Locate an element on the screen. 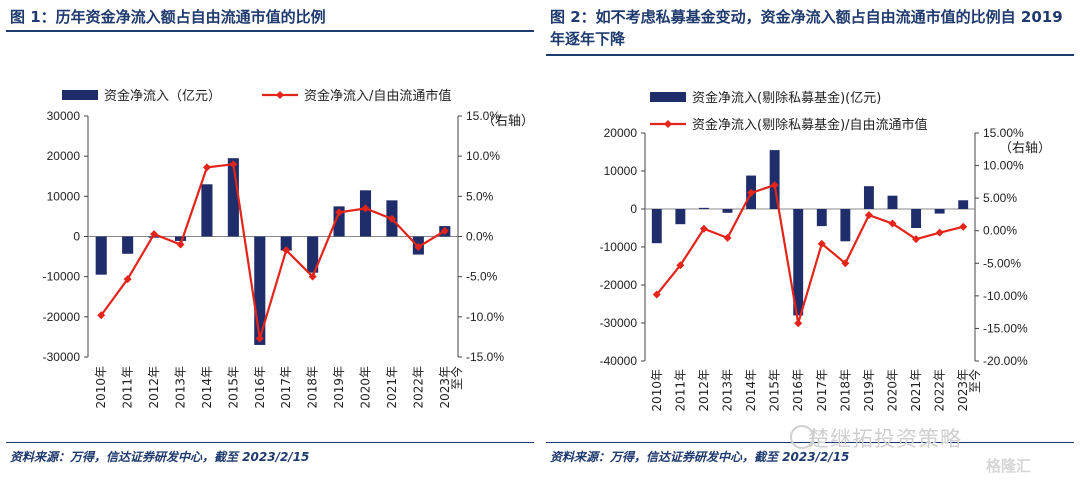 This screenshot has width=1080, height=484. y-tick-label-right: 0.0% is located at coordinates (480, 237).